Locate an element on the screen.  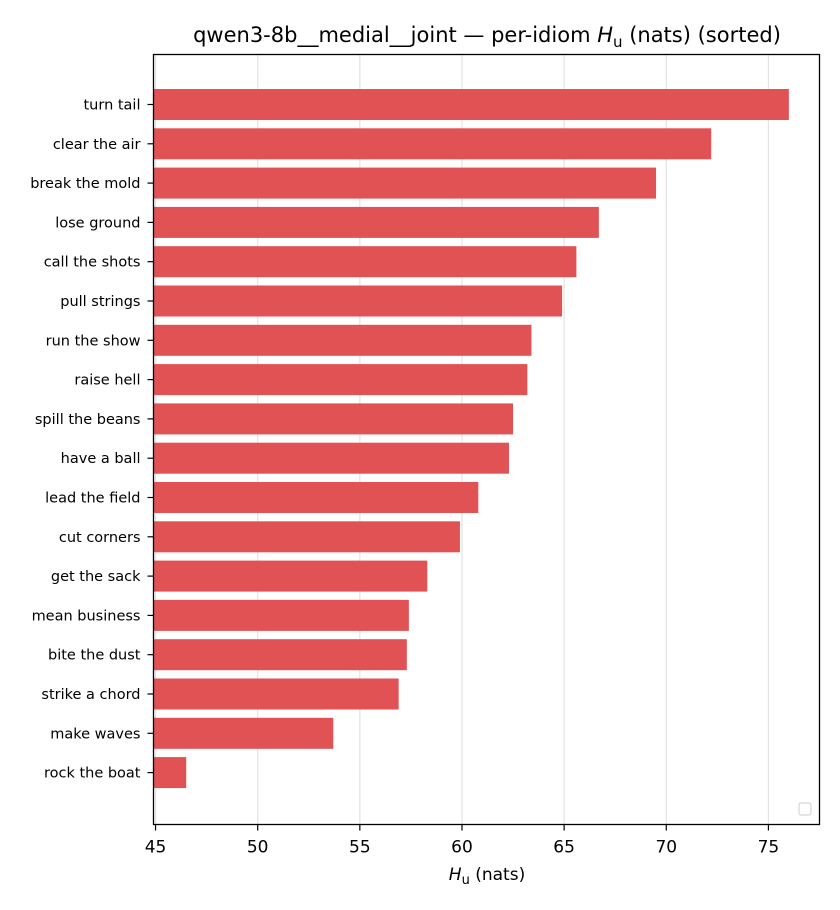
x-tick-label-75: 75 is located at coordinates (769, 848).